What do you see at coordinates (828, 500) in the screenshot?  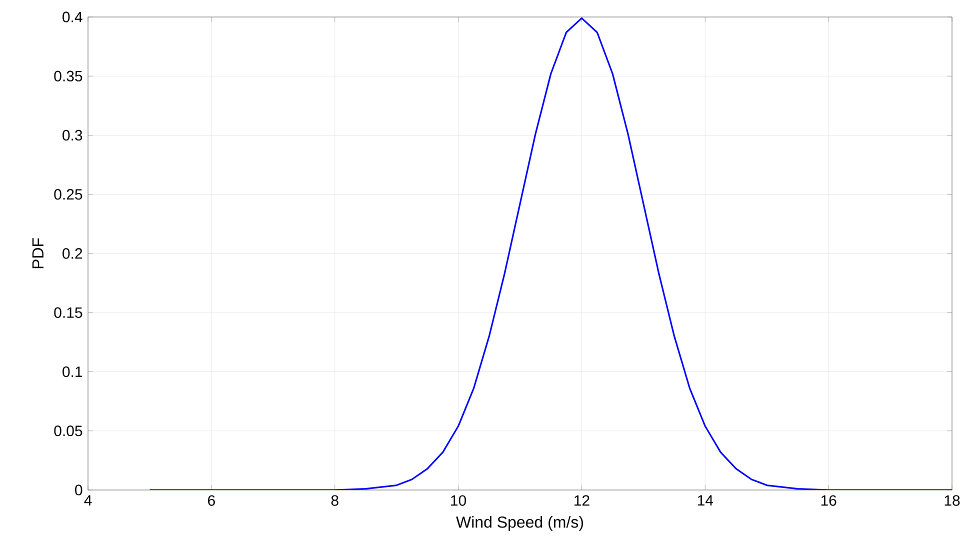 I see `x-tick-label: 16` at bounding box center [828, 500].